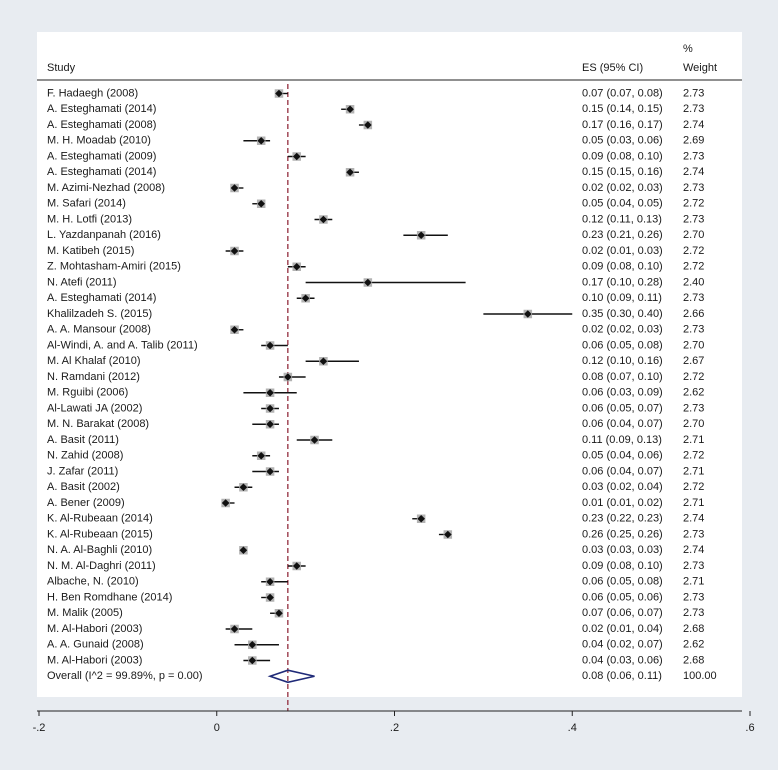 The width and height of the screenshot is (778, 770). What do you see at coordinates (217, 728) in the screenshot?
I see `x-tick-label: 0` at bounding box center [217, 728].